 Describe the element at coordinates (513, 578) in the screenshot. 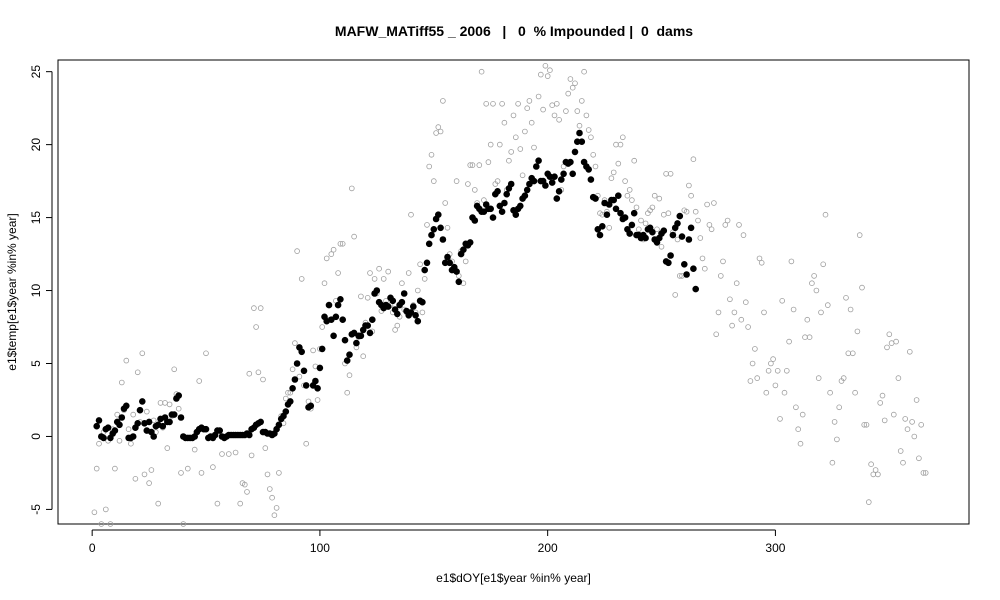

I see `x-axis-label: e1$dOY[e1$year %in% year]` at that location.